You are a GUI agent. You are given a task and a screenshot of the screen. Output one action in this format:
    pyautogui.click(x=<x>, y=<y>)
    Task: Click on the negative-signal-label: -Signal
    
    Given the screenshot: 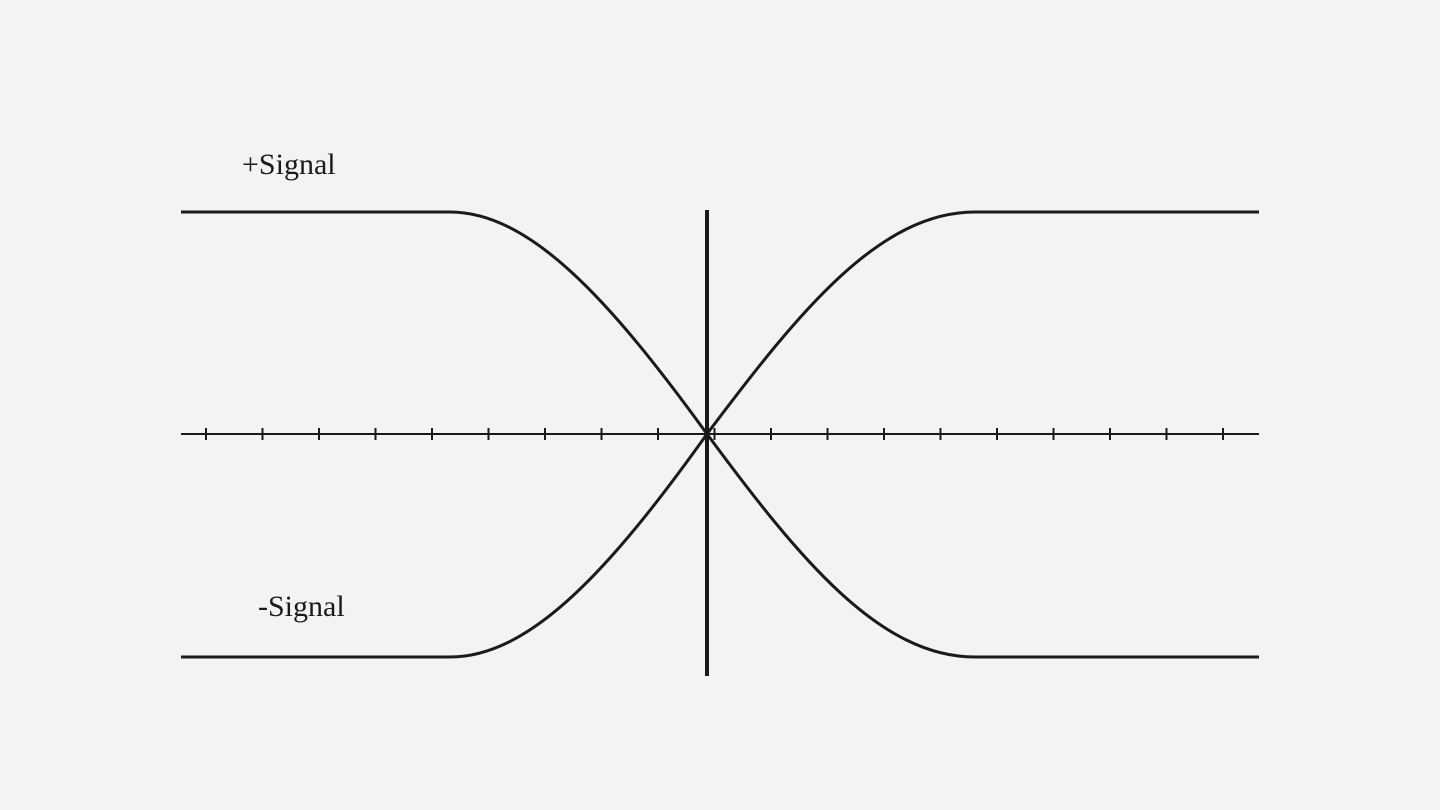 What is the action you would take?
    pyautogui.click(x=301, y=606)
    